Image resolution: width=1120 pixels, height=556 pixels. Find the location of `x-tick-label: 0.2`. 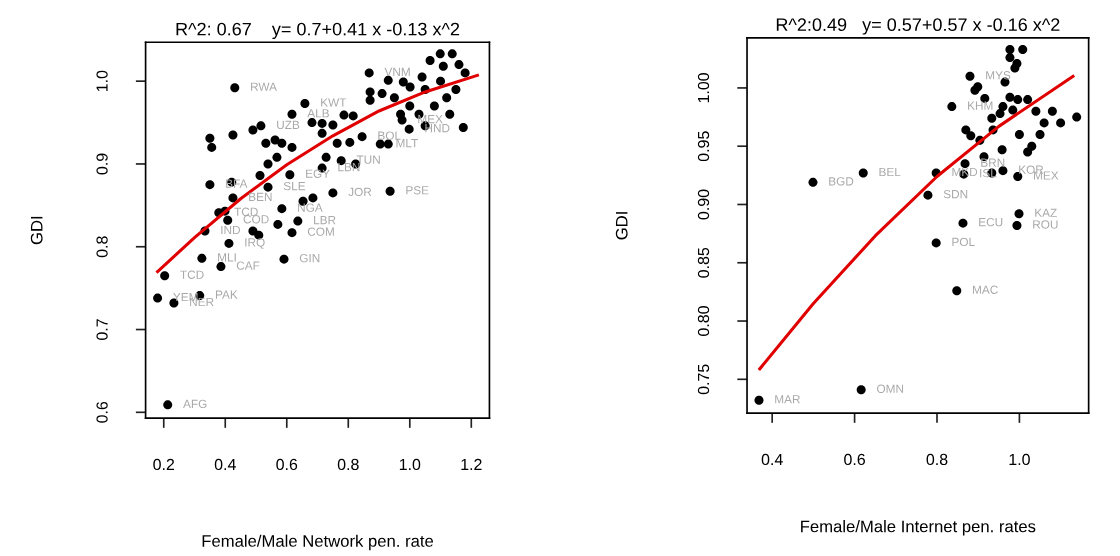

x-tick-label: 0.2 is located at coordinates (164, 464).